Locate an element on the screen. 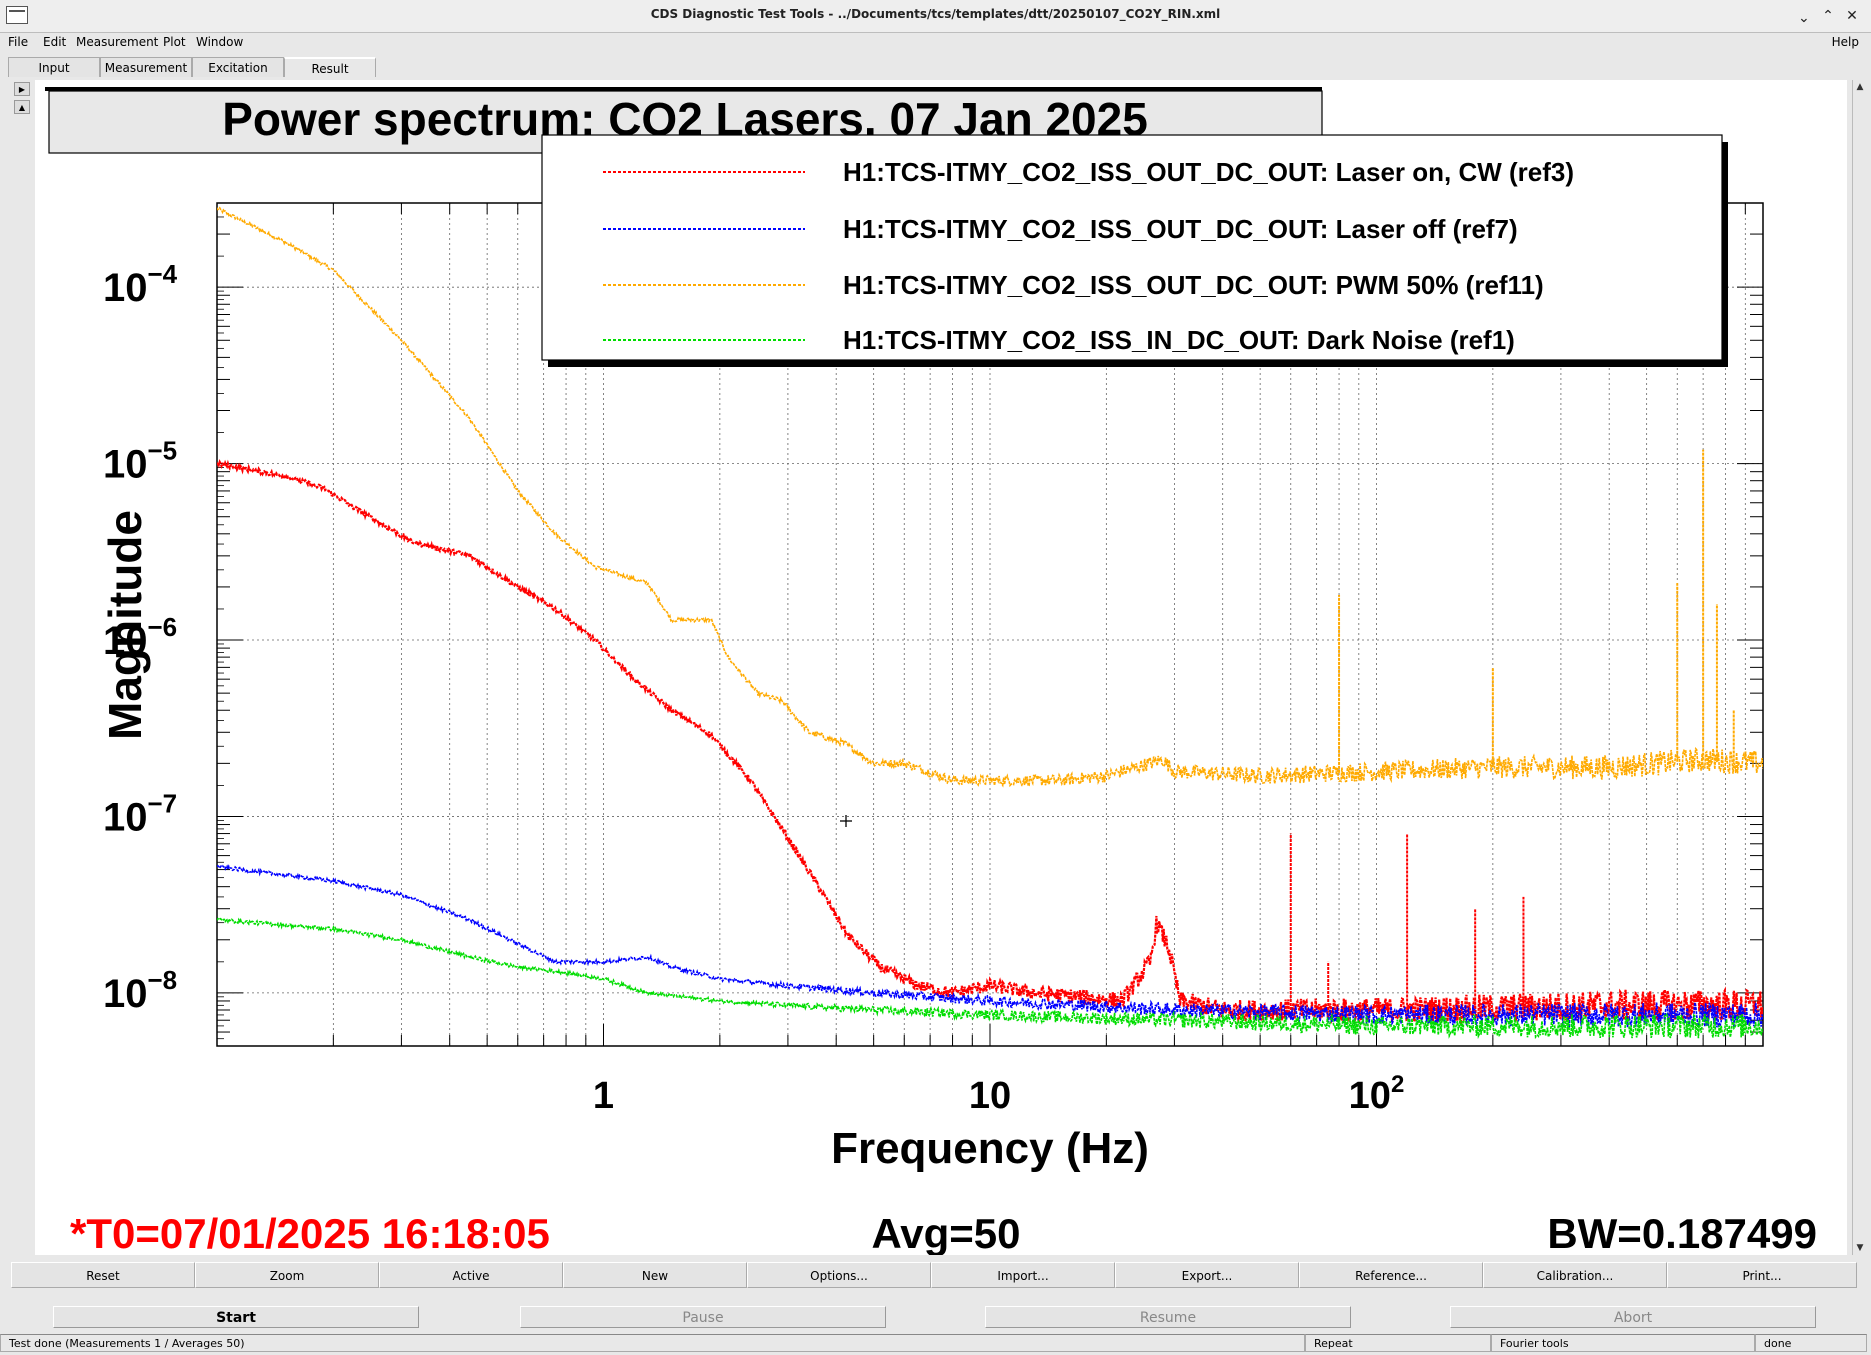  tab-result: Result is located at coordinates (330, 67).